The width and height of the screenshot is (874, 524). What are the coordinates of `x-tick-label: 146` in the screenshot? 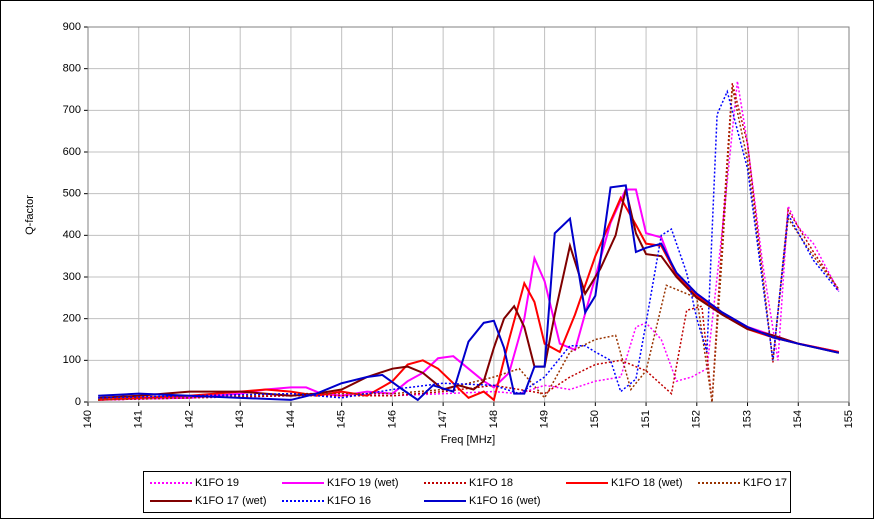 It's located at (392, 419).